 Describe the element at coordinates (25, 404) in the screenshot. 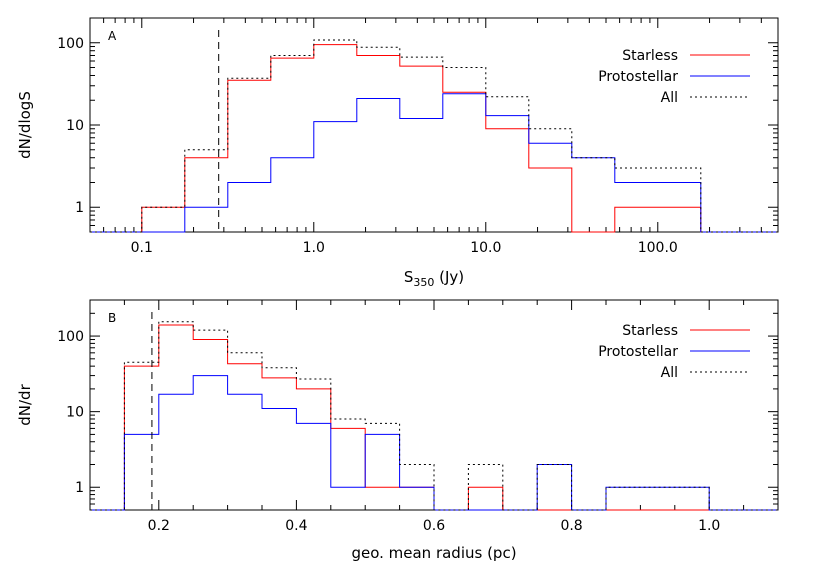

I see `panel-b-ylabel: dN/dr` at that location.